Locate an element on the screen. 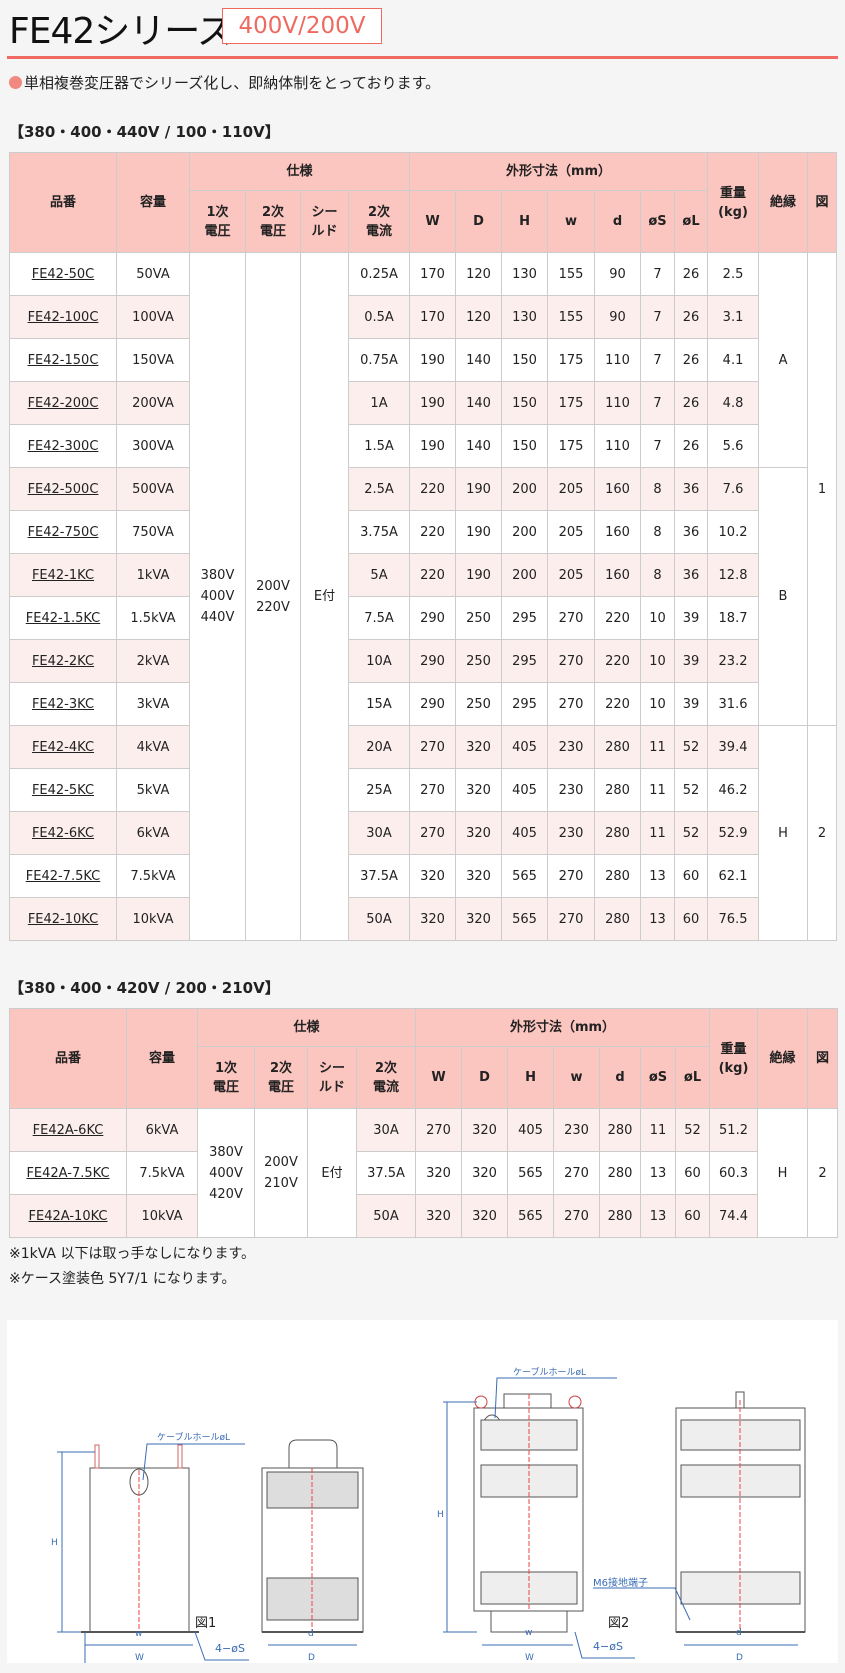  figure1-dims is located at coordinates (153, 1553).